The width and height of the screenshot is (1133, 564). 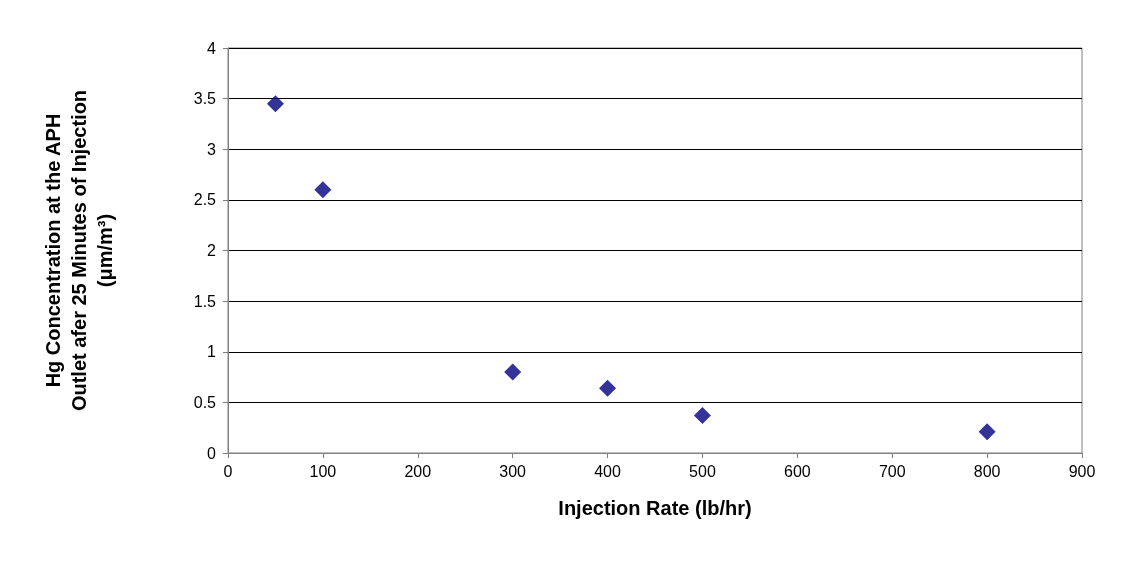 I want to click on x-tick-label: 0, so click(x=228, y=471).